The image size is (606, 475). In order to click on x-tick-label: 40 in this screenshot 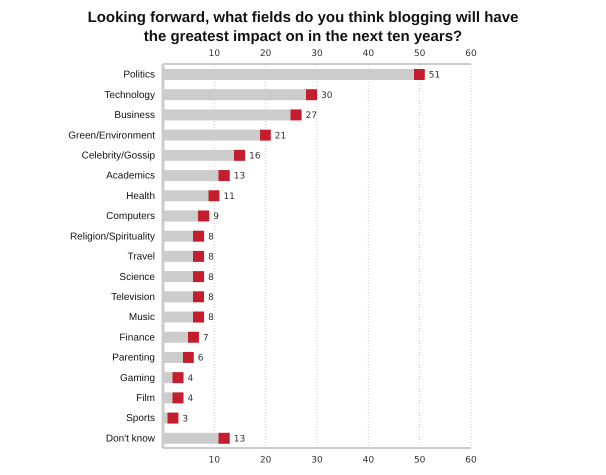, I will do `click(368, 54)`.